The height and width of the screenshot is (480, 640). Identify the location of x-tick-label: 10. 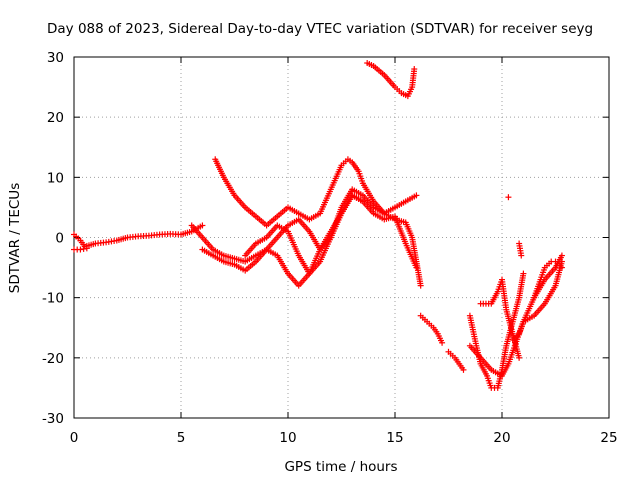
(287, 438).